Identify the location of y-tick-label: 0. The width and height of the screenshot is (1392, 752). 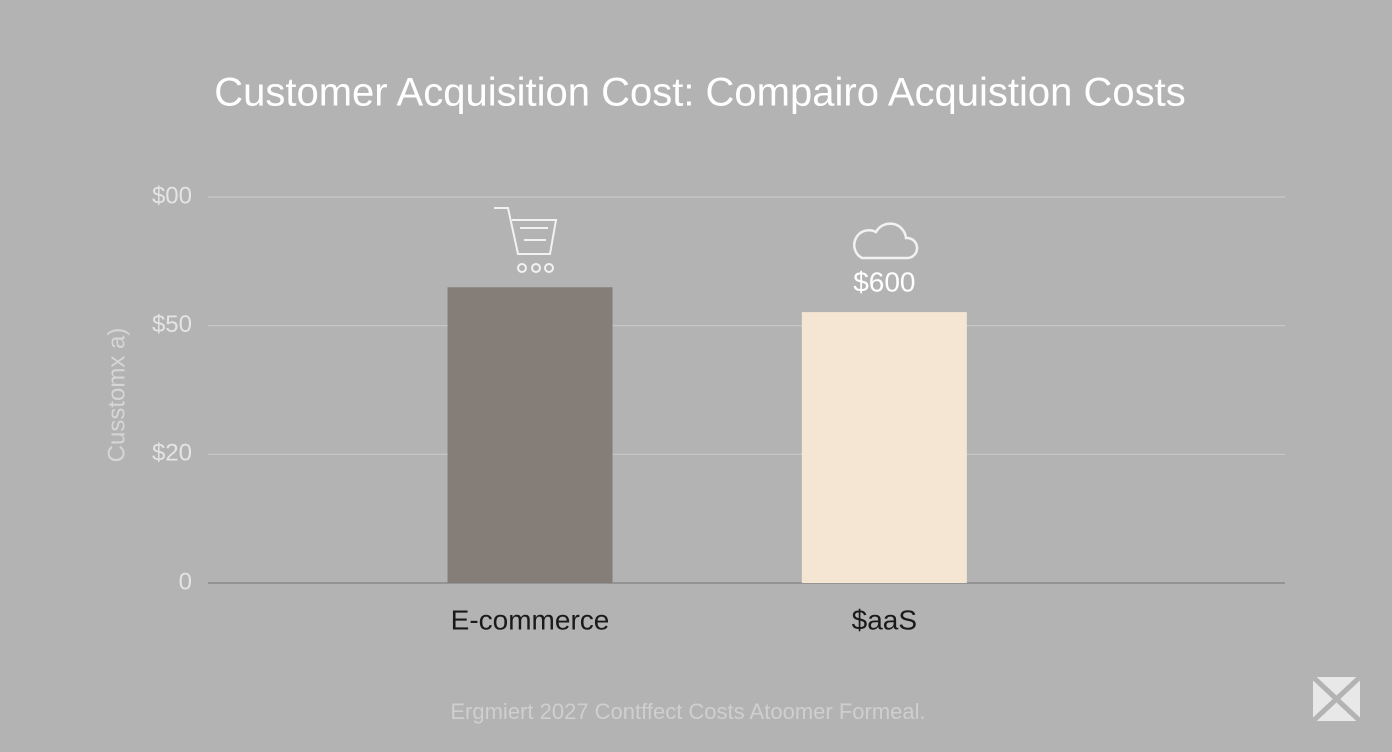
(185, 581).